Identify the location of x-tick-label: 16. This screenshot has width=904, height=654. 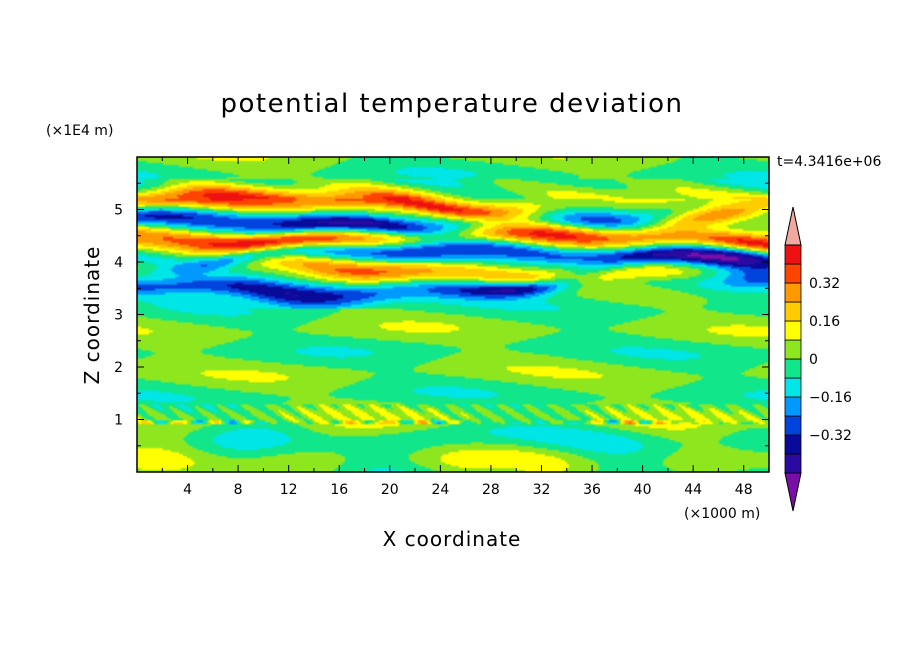
(339, 490).